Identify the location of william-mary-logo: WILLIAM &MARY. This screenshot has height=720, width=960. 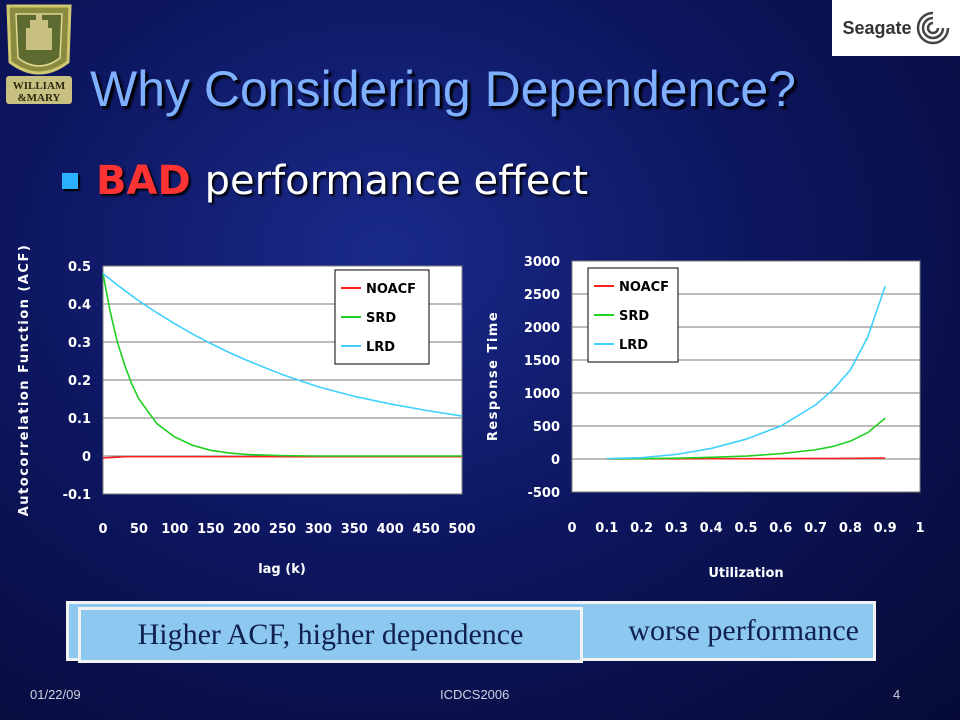
(39, 54).